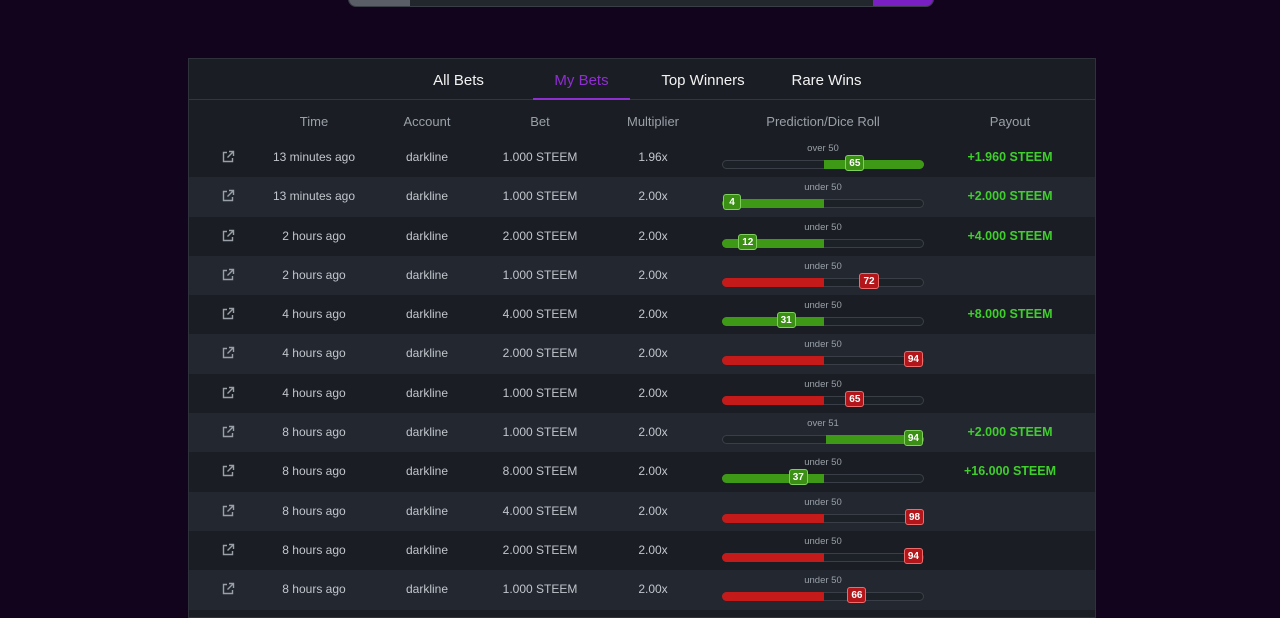 This screenshot has height=618, width=1280. What do you see at coordinates (798, 477) in the screenshot?
I see `dice-roll-marker: 37` at bounding box center [798, 477].